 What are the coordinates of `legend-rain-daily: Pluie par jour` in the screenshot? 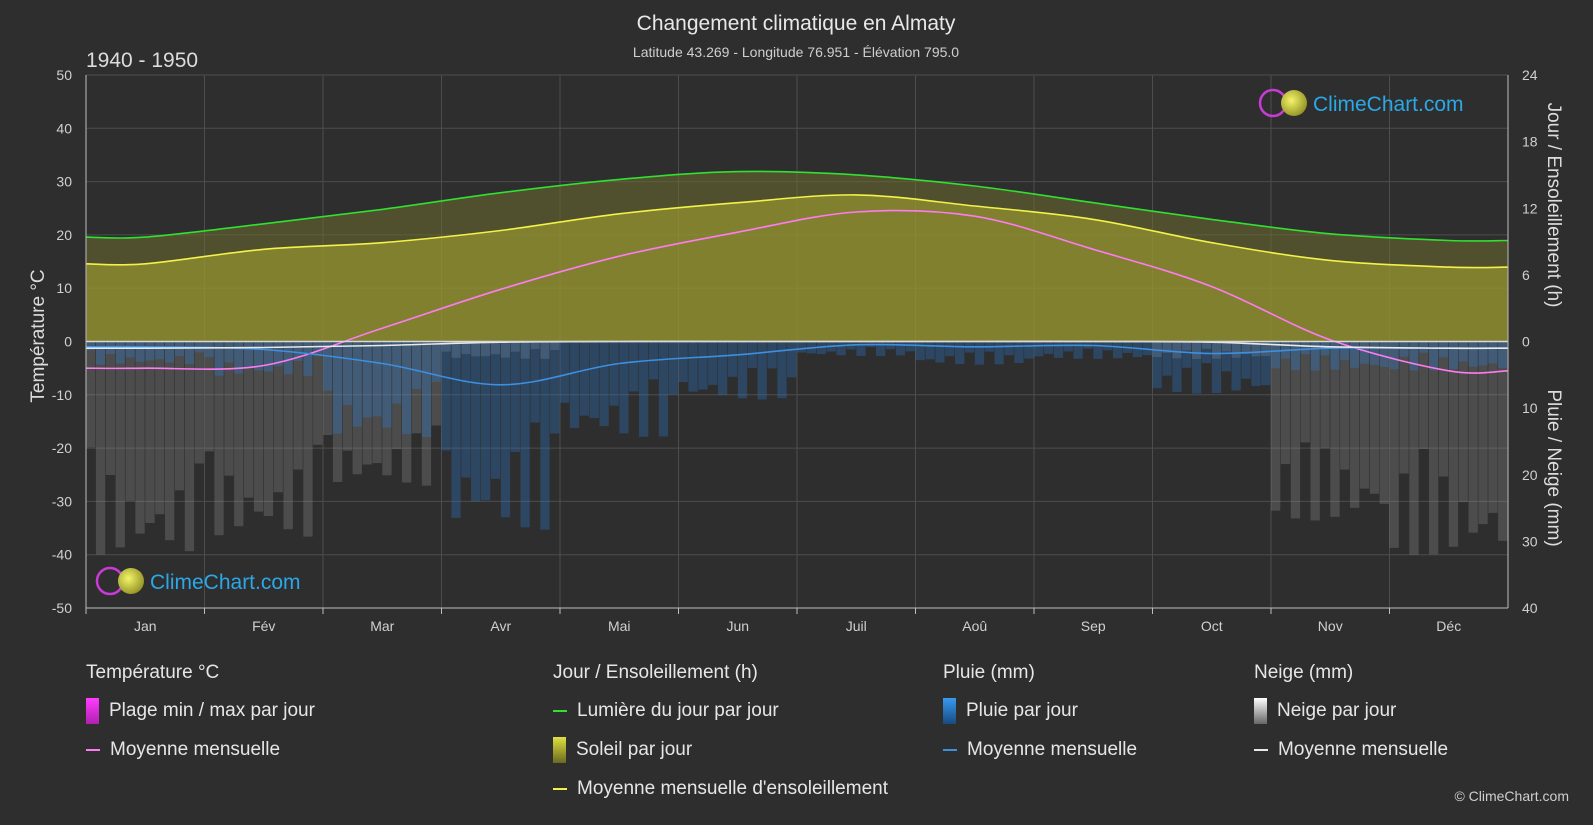 It's located at (1040, 711).